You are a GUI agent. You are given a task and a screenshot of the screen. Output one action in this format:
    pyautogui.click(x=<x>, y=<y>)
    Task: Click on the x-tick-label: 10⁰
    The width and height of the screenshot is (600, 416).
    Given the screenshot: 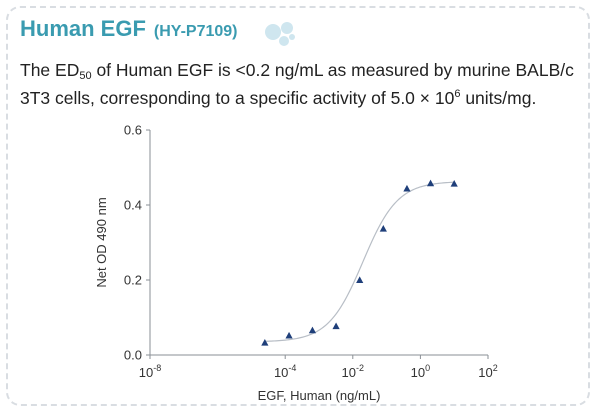 What is the action you would take?
    pyautogui.click(x=420, y=371)
    